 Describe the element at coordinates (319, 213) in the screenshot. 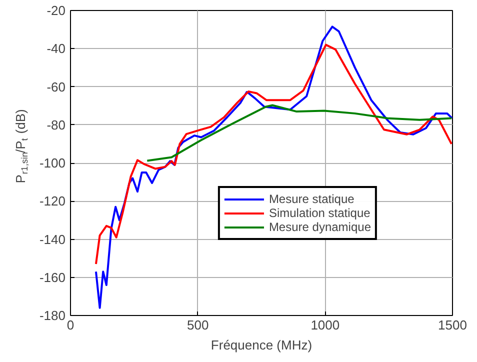

I see `legend-label: Simulation statique` at that location.